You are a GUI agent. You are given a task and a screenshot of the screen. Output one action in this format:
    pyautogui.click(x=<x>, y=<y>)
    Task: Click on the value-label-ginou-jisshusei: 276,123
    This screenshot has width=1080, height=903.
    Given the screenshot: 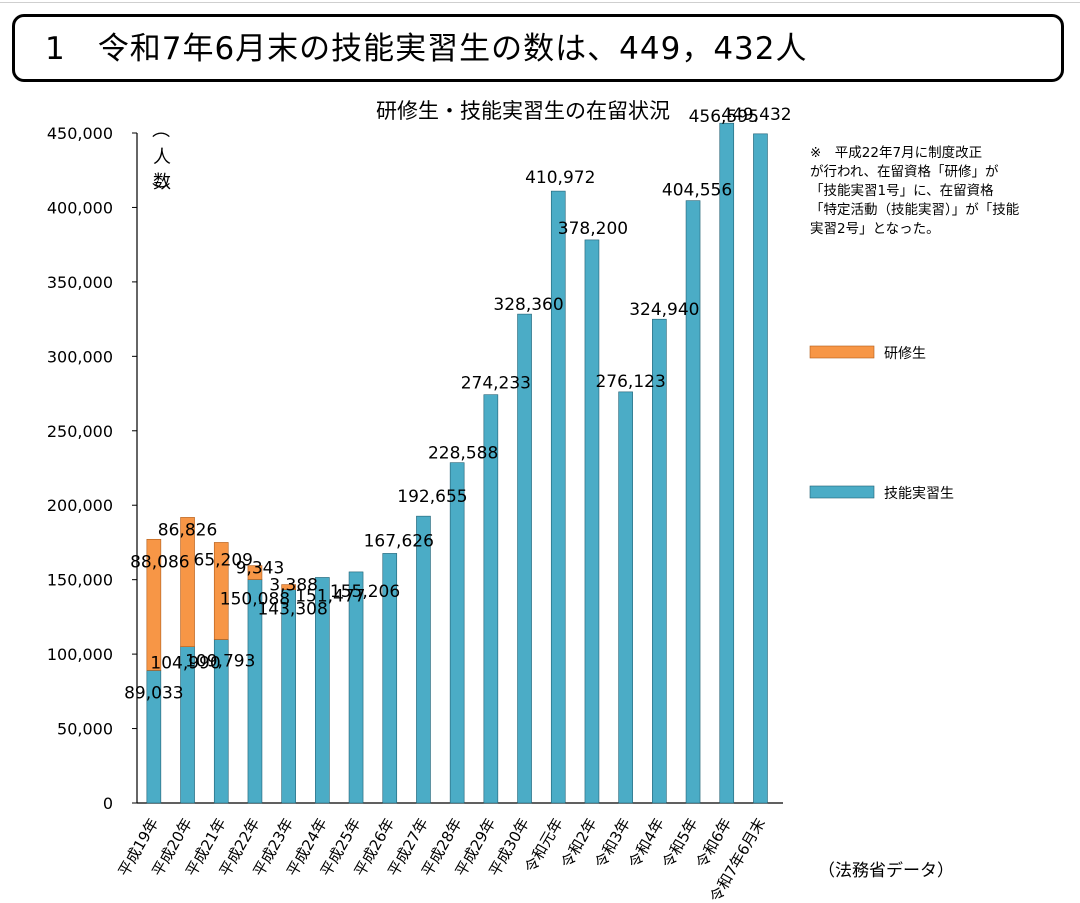 What is the action you would take?
    pyautogui.click(x=630, y=382)
    